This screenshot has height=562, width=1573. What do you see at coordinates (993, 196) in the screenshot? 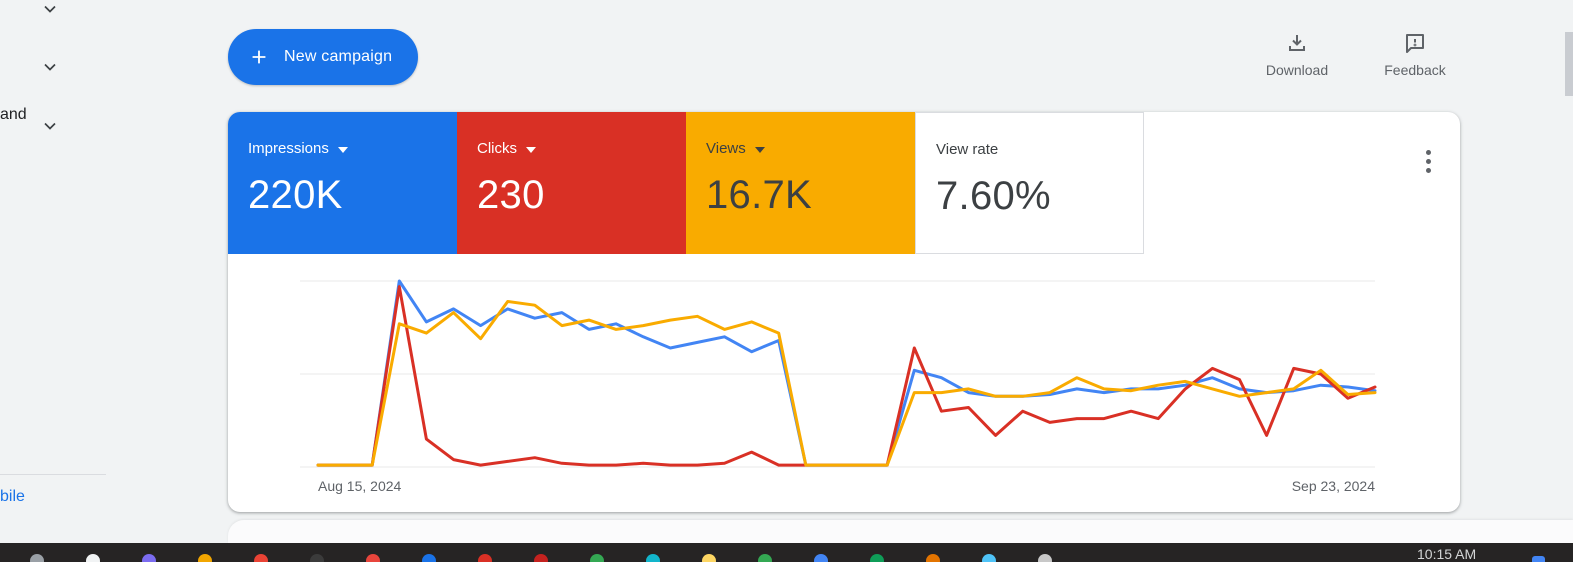
I see `scorecard-value: 7.60%` at bounding box center [993, 196].